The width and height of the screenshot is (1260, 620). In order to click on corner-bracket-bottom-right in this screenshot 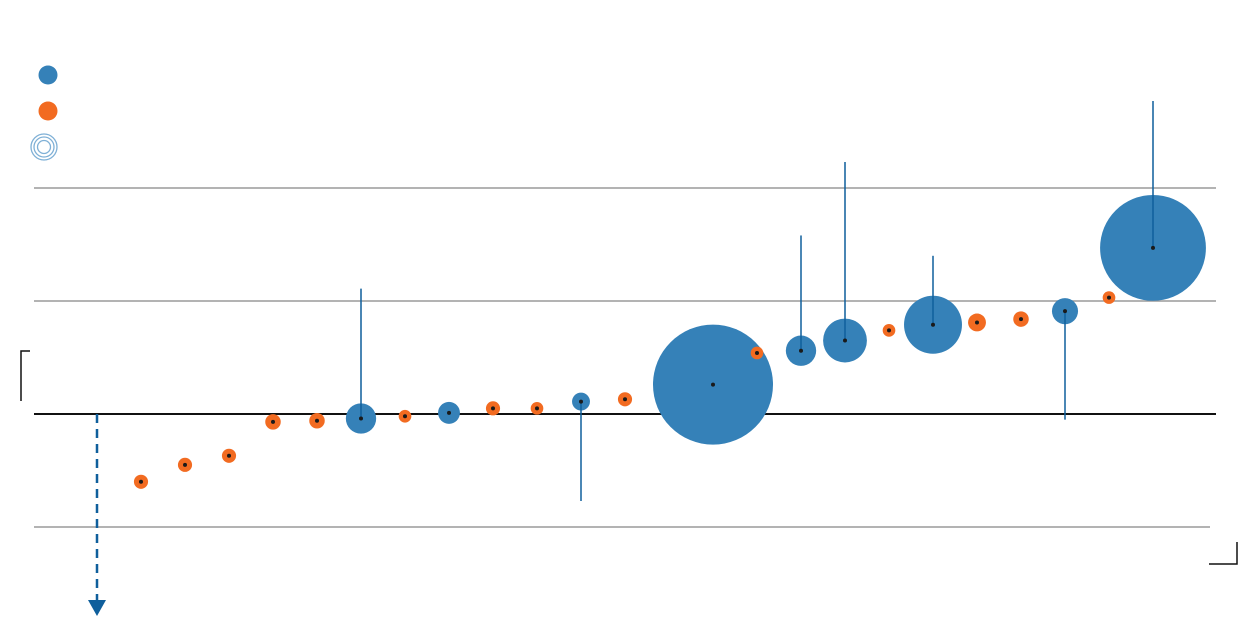, I will do `click(1223, 553)`.